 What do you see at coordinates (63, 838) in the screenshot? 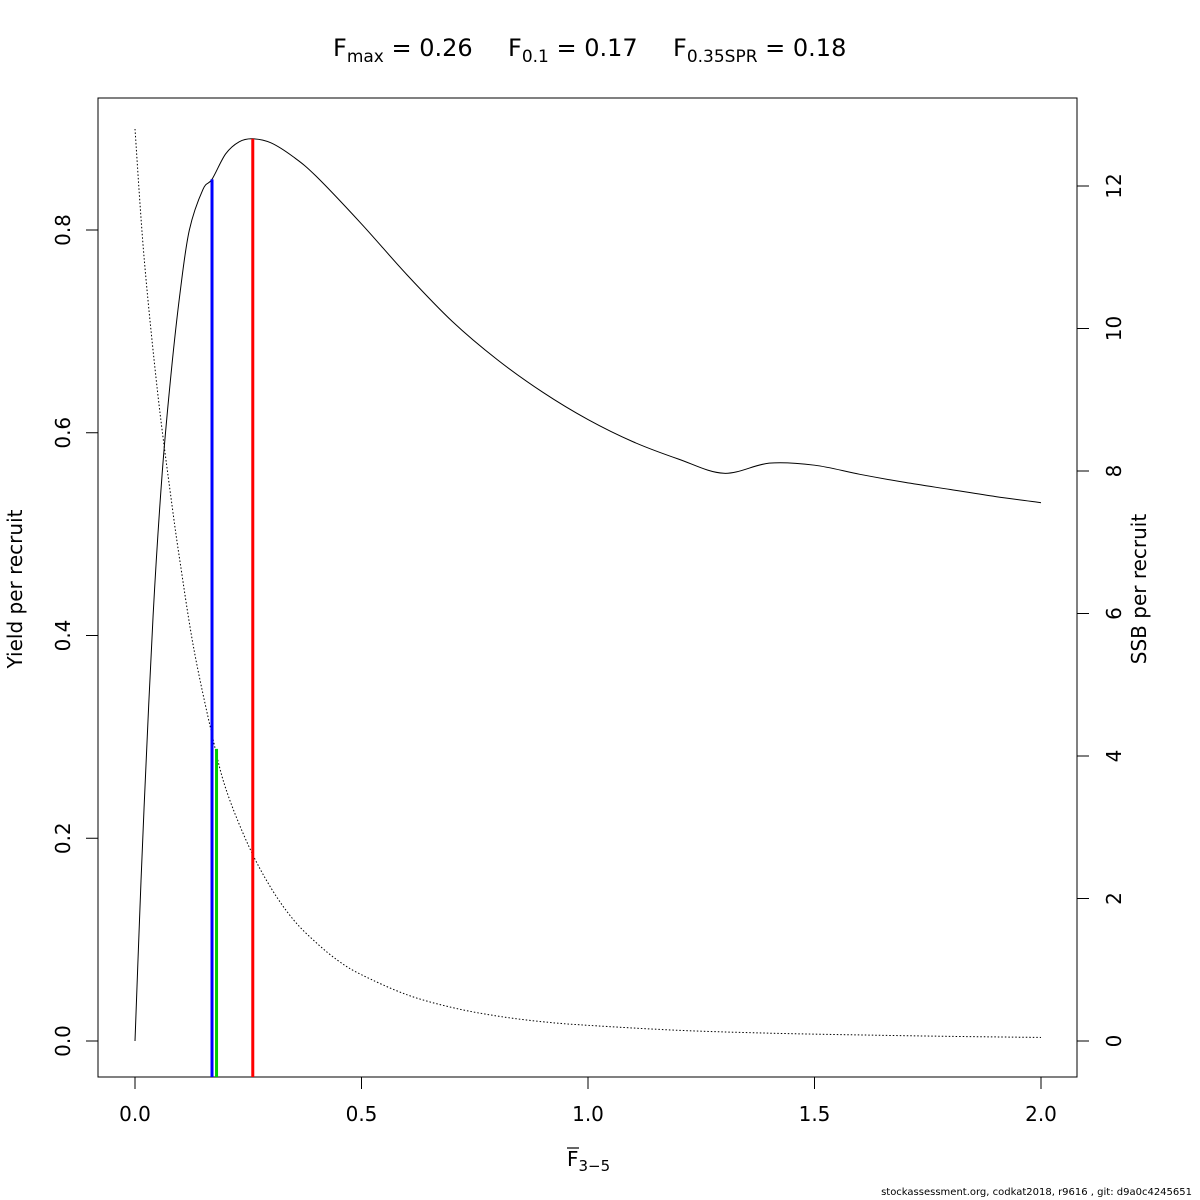
I see `y-left-tick-label: 0.2` at bounding box center [63, 838].